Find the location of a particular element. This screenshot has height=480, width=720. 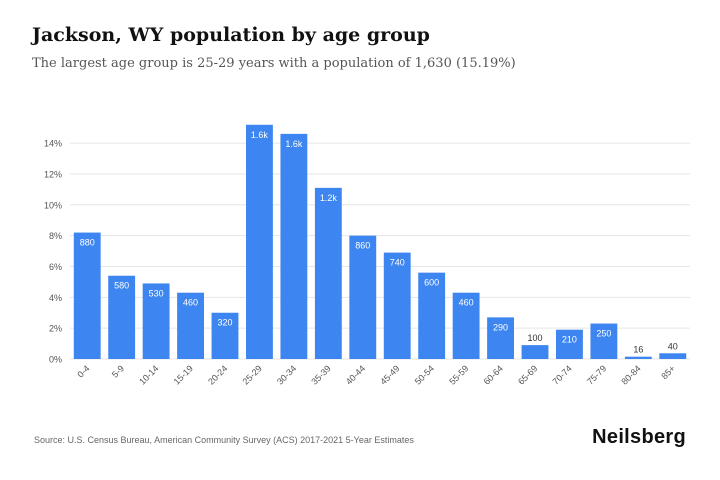

data-label: 740 is located at coordinates (397, 263).